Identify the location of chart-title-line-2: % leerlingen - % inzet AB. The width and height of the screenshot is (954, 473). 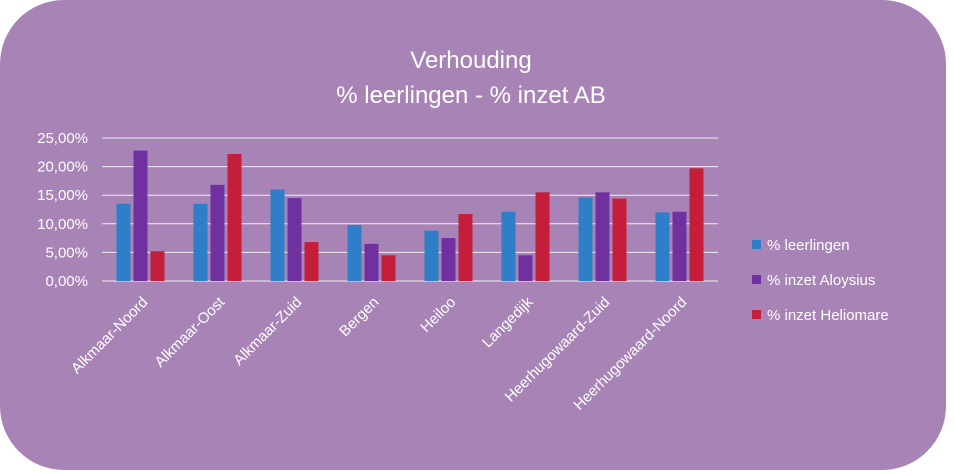
(470, 95).